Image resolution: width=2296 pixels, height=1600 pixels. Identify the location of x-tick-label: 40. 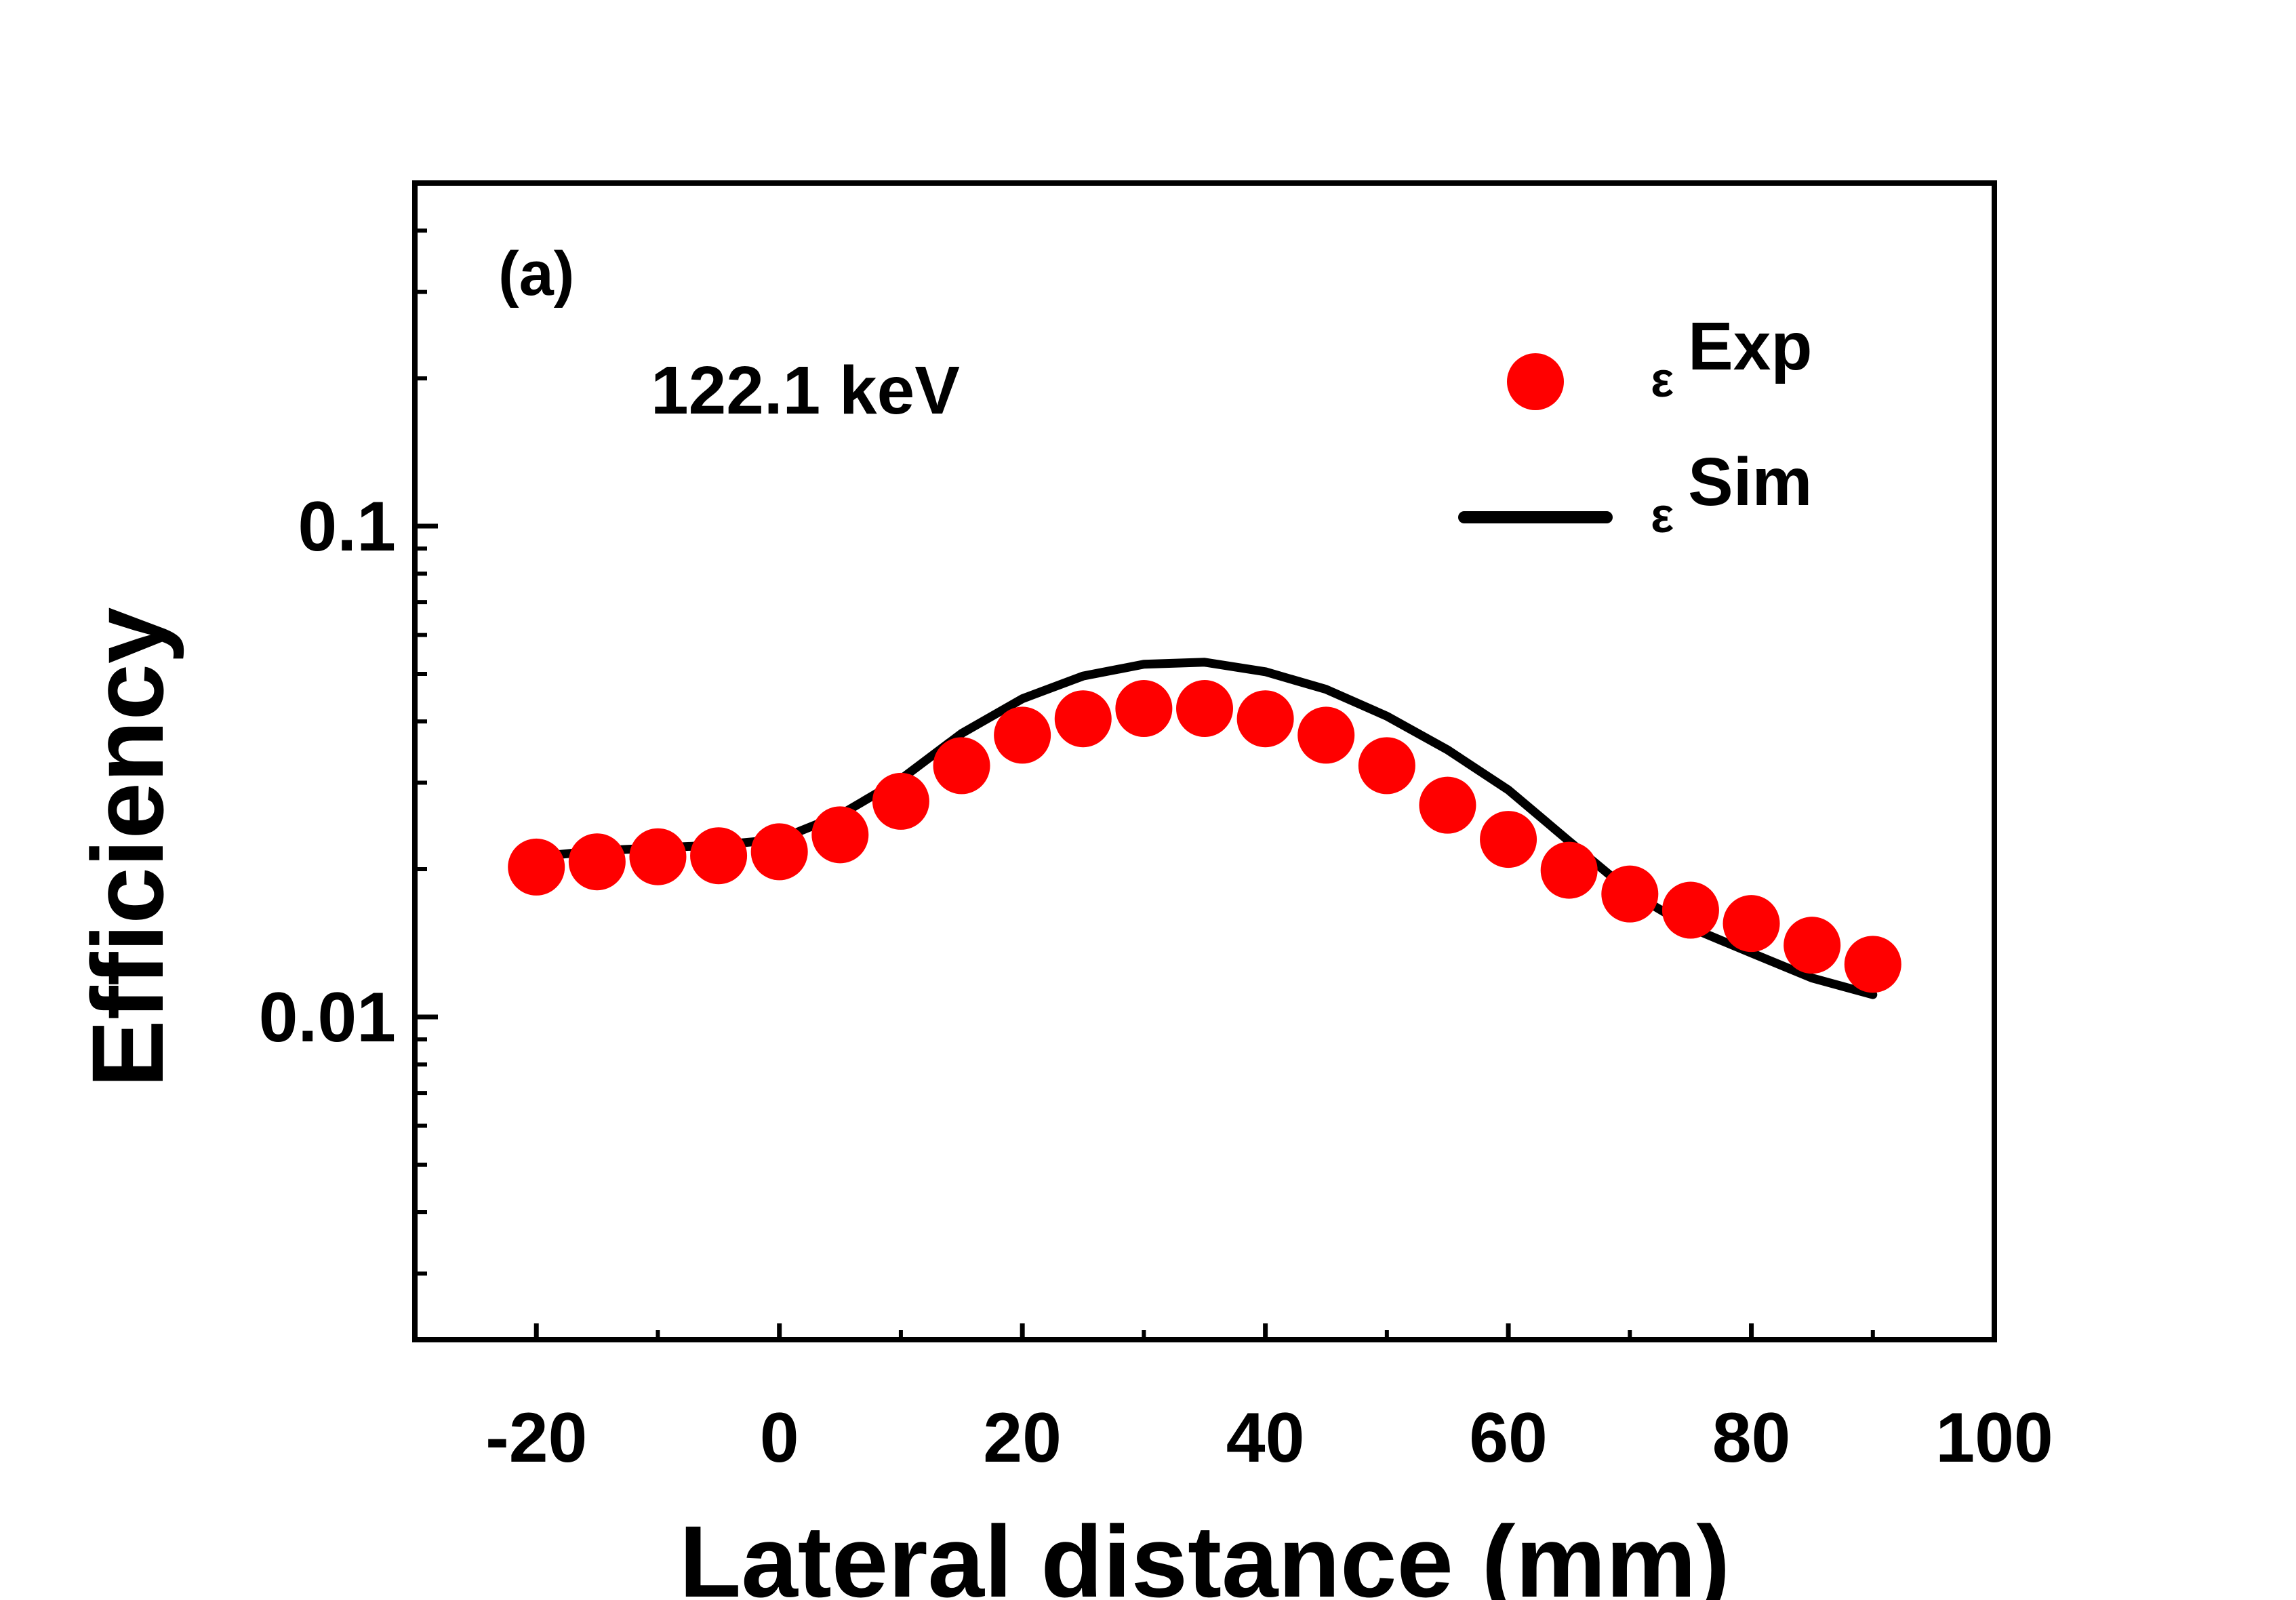
(1265, 1438).